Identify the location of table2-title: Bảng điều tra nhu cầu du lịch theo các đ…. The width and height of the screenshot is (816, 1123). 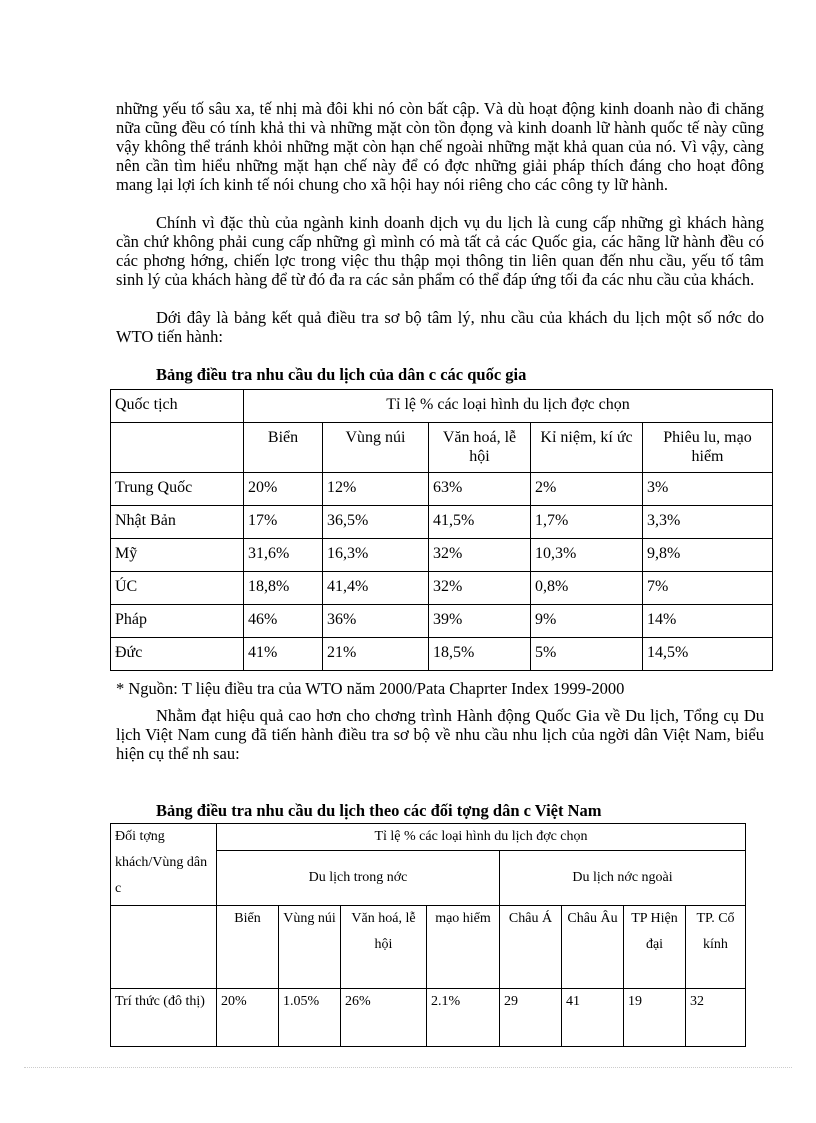
(379, 810).